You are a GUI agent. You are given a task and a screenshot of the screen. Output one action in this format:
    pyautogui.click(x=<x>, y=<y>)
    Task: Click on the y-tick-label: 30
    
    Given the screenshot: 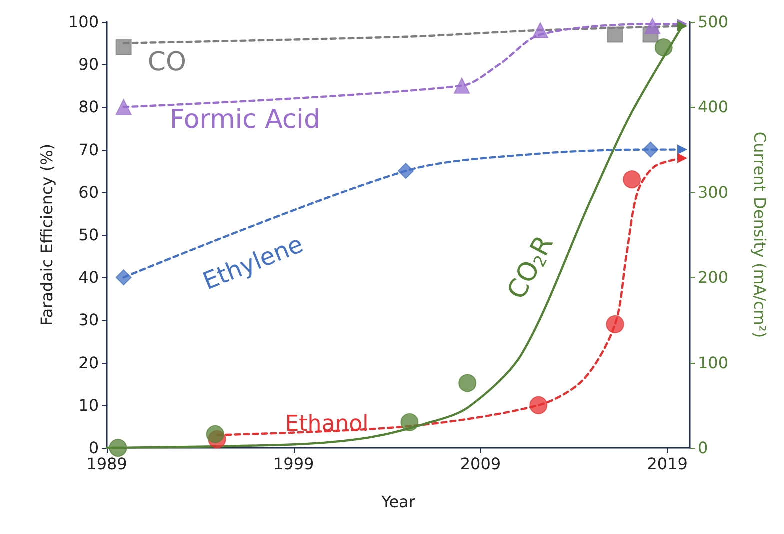 What is the action you would take?
    pyautogui.click(x=88, y=320)
    